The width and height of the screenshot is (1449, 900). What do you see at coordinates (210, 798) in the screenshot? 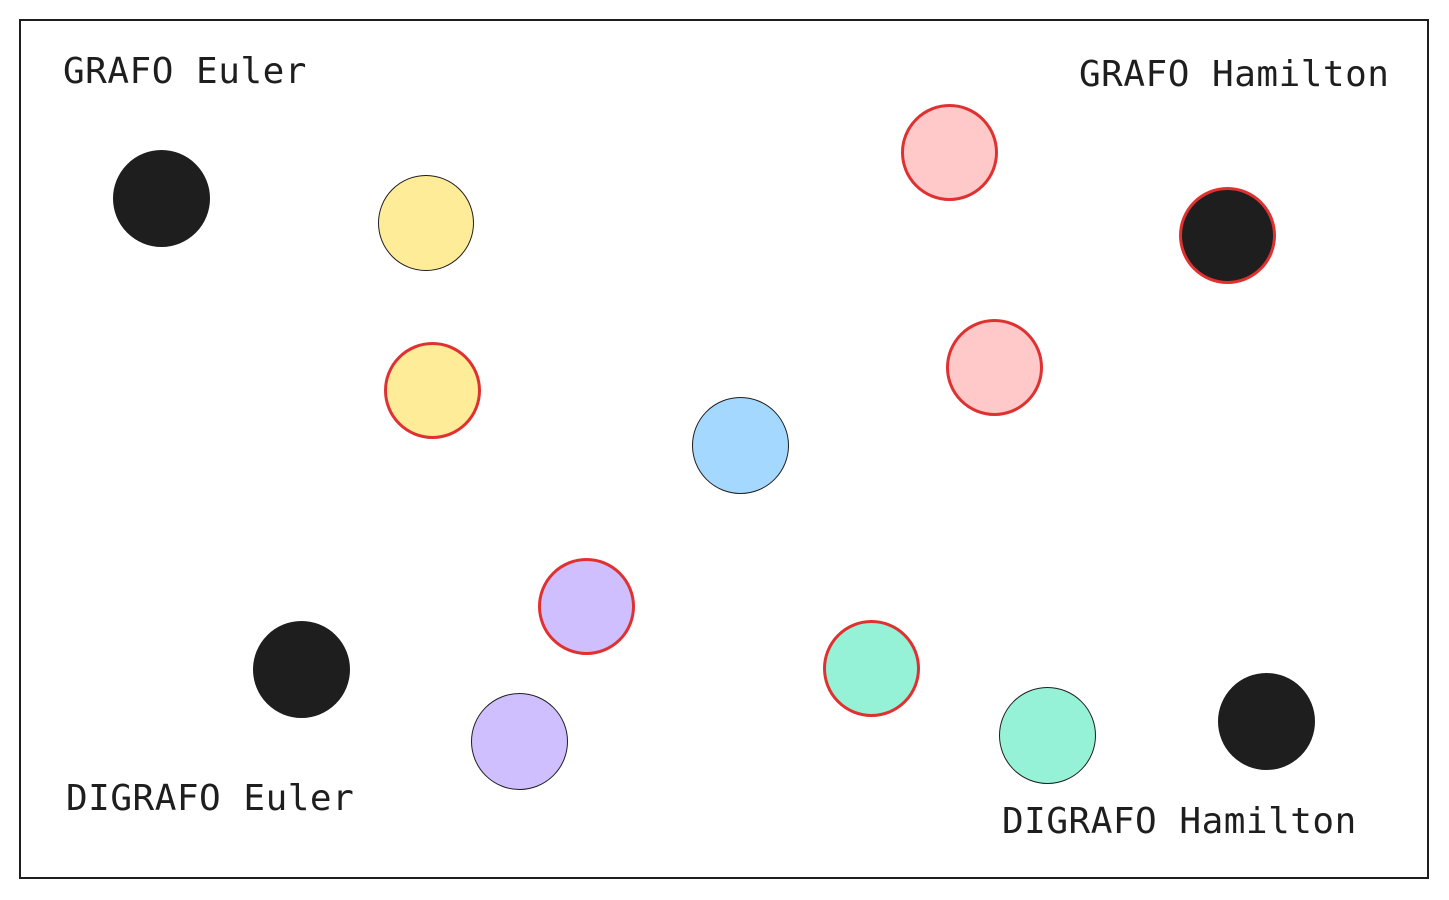
I see `label-digrafo-euler: DIGRAFO Euler` at bounding box center [210, 798].